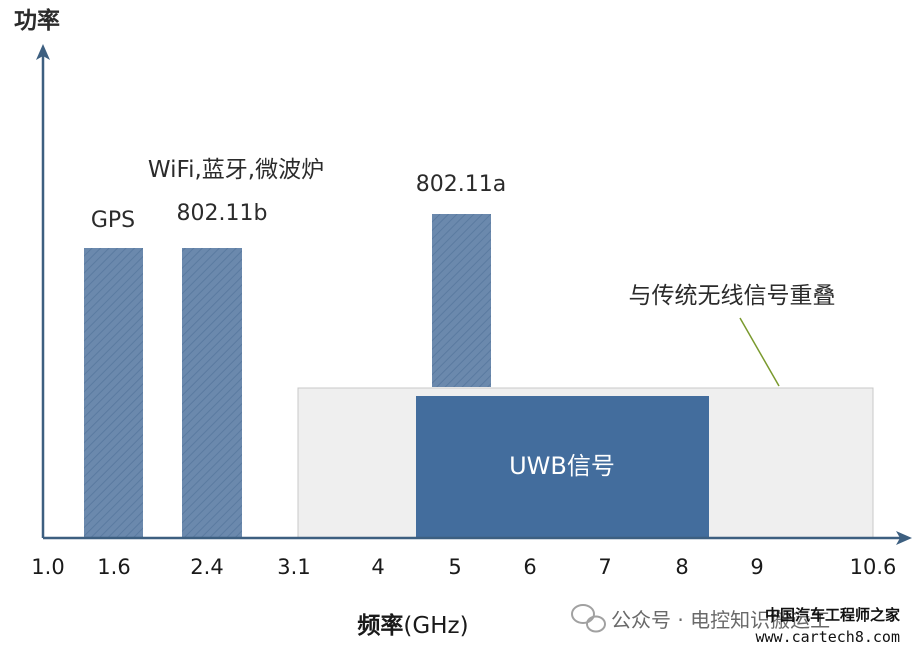  I want to click on wechat-icon, so click(588, 618).